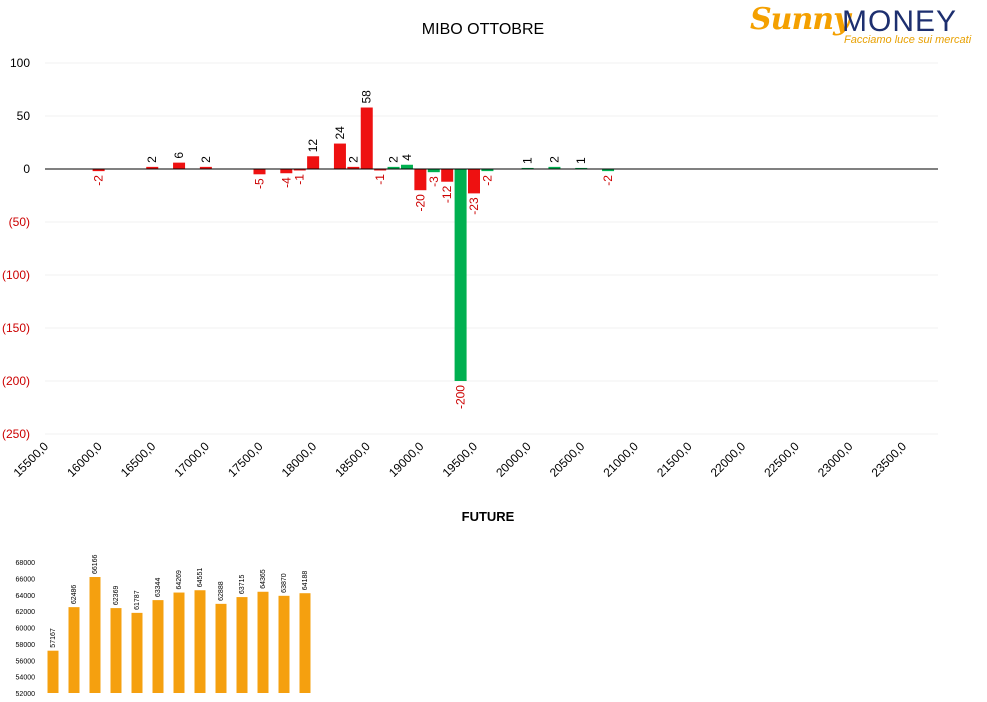  I want to click on x-tick-label: 20500,0, so click(567, 459).